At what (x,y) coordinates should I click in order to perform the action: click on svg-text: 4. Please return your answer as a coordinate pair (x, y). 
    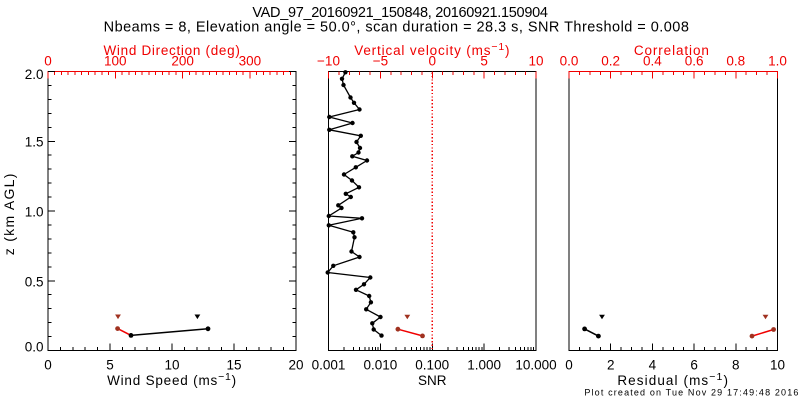
    Looking at the image, I should click on (653, 365).